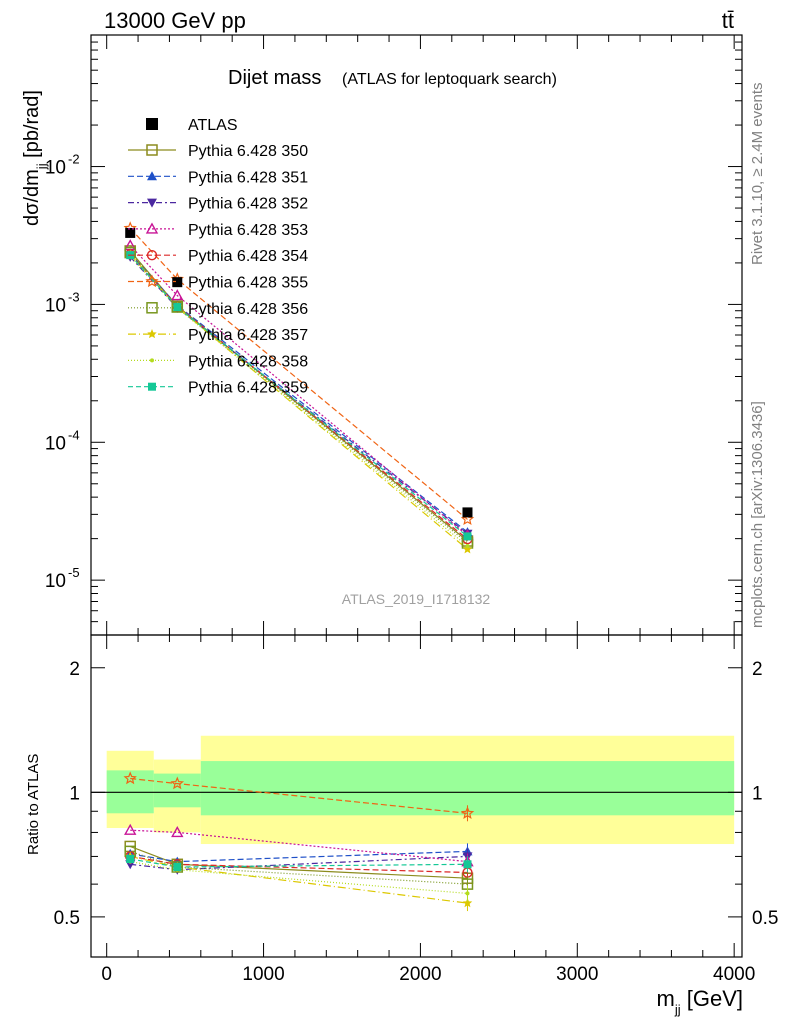 The image size is (786, 1024). What do you see at coordinates (420, 974) in the screenshot?
I see `x-tick-label: 2000` at bounding box center [420, 974].